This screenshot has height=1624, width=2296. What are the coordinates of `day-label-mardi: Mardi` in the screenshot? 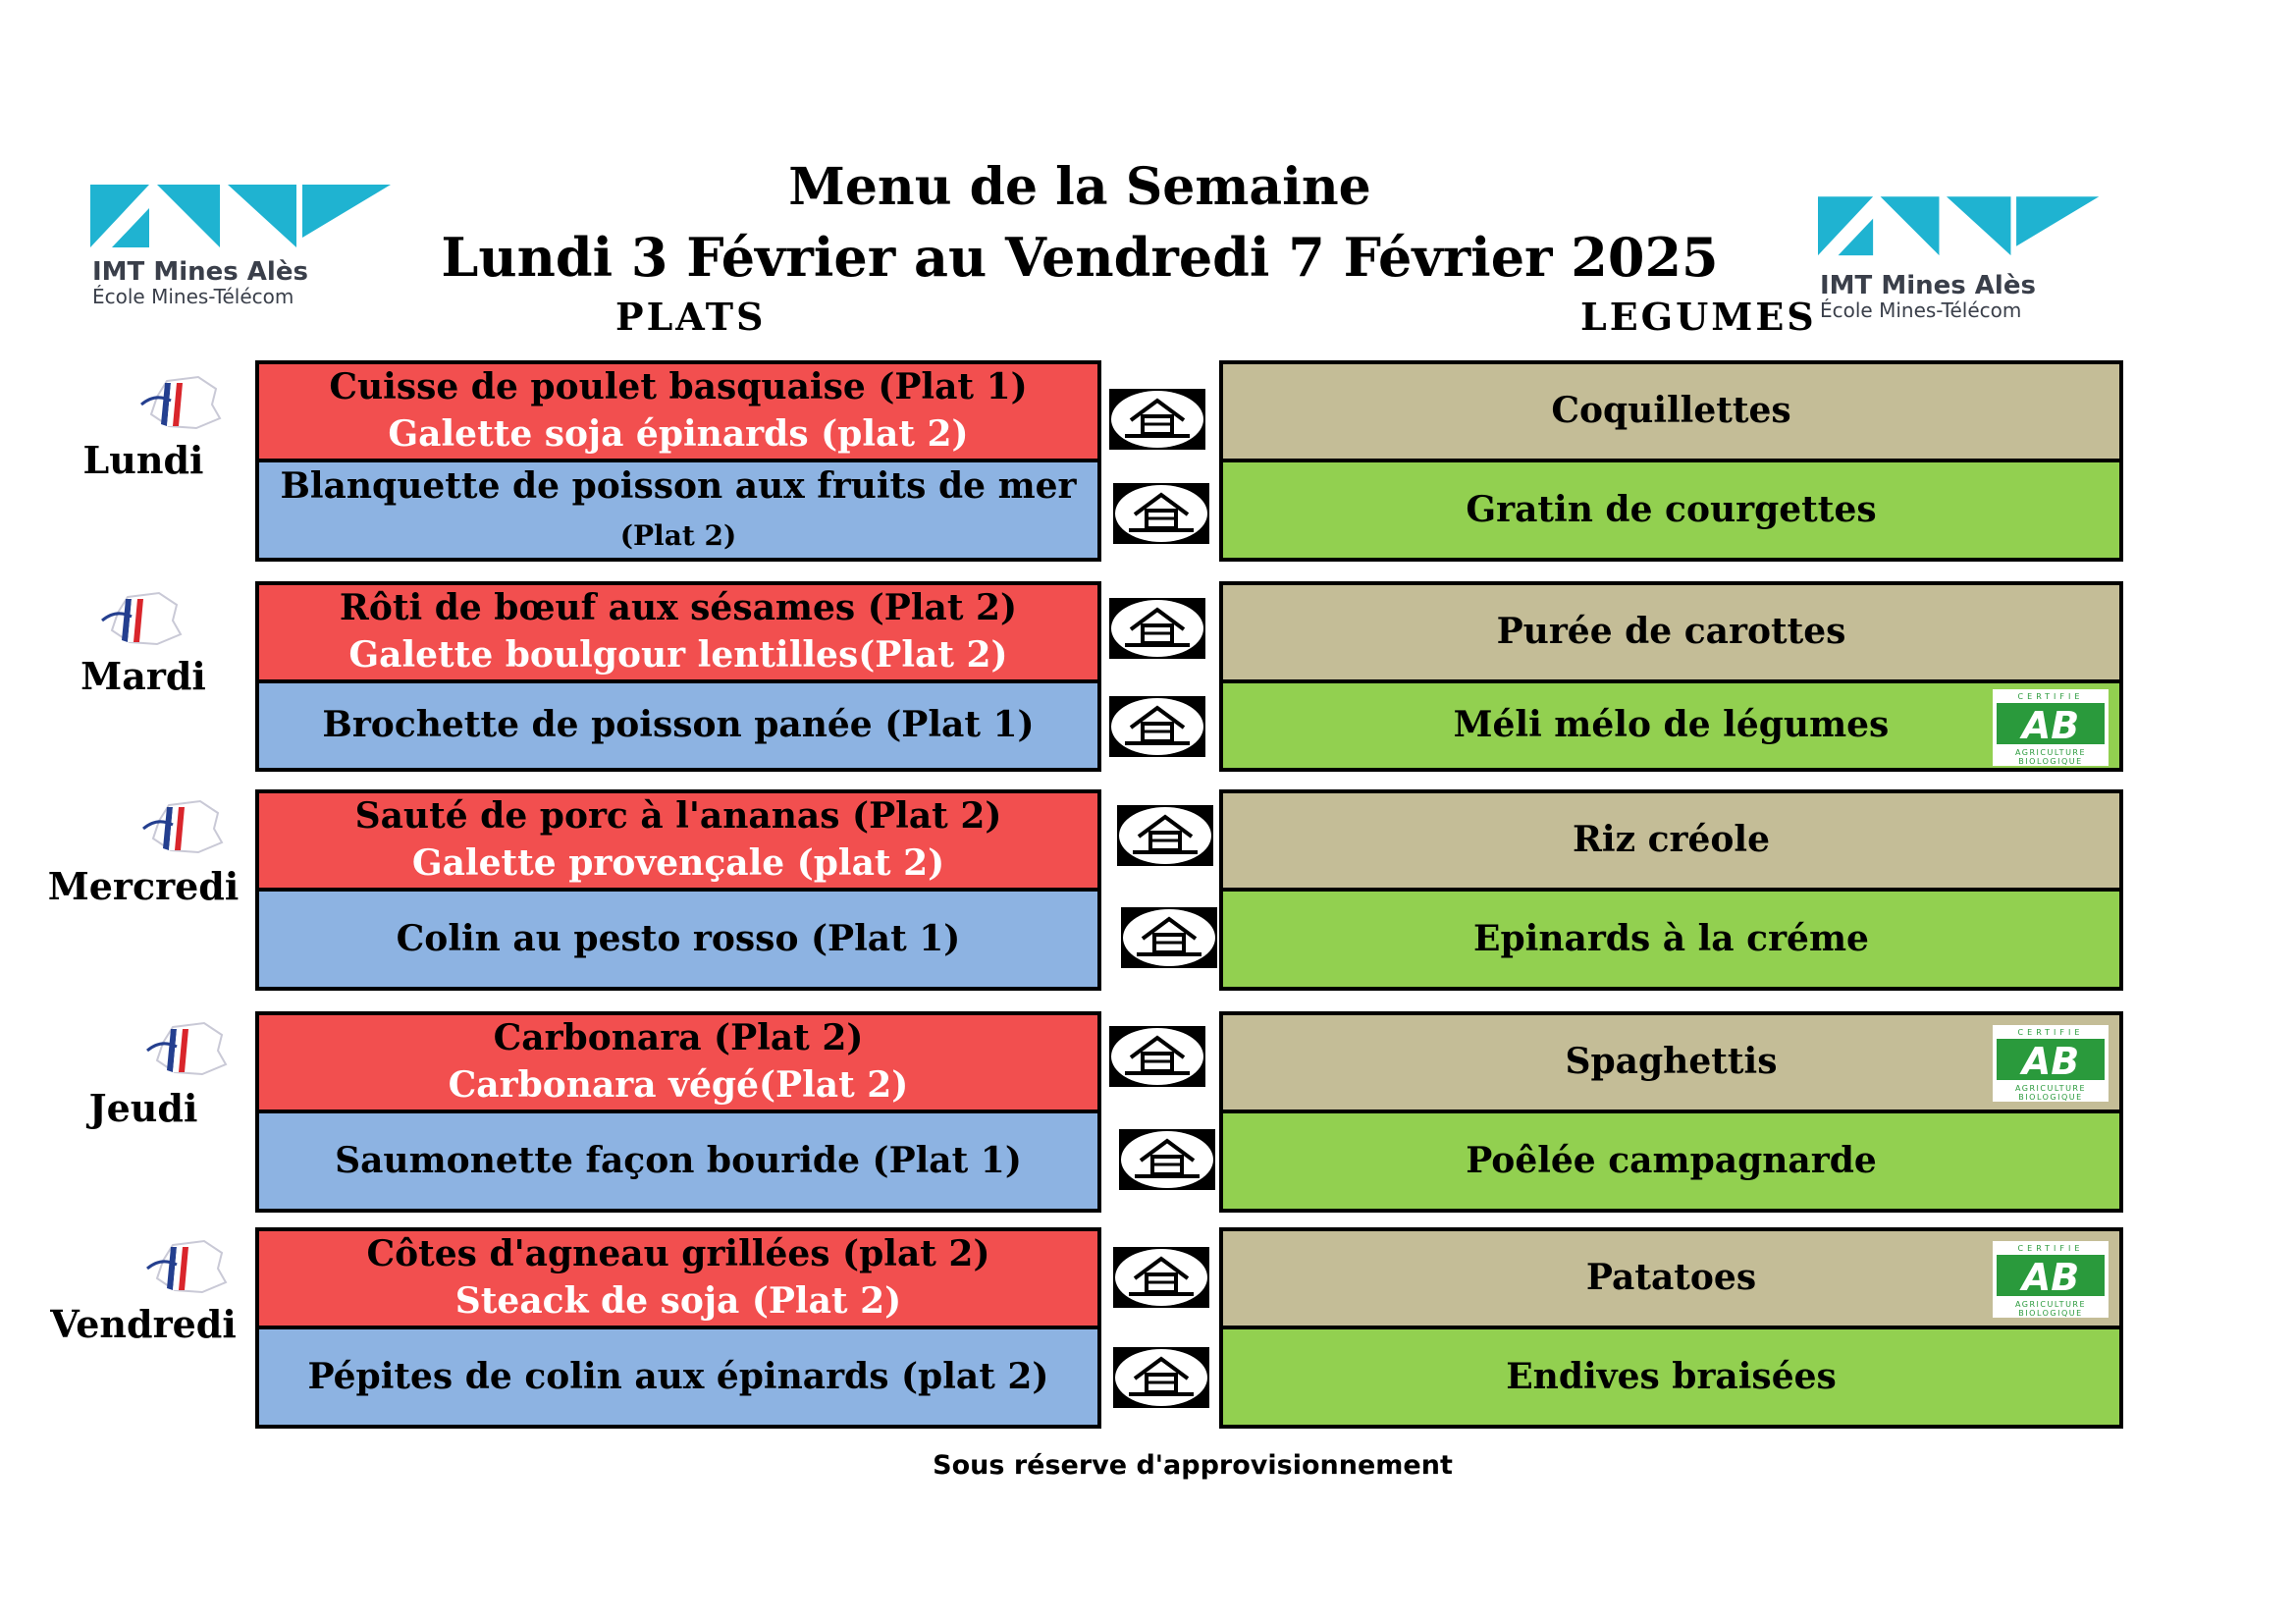 It's located at (143, 676).